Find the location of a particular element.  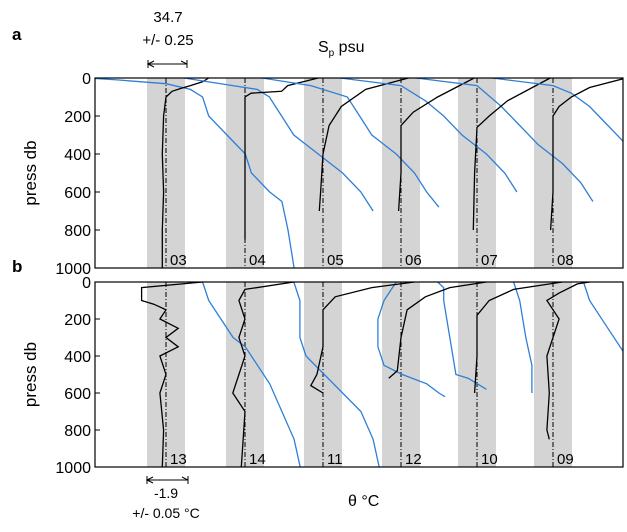

station-label-06: 06 is located at coordinates (413, 260).